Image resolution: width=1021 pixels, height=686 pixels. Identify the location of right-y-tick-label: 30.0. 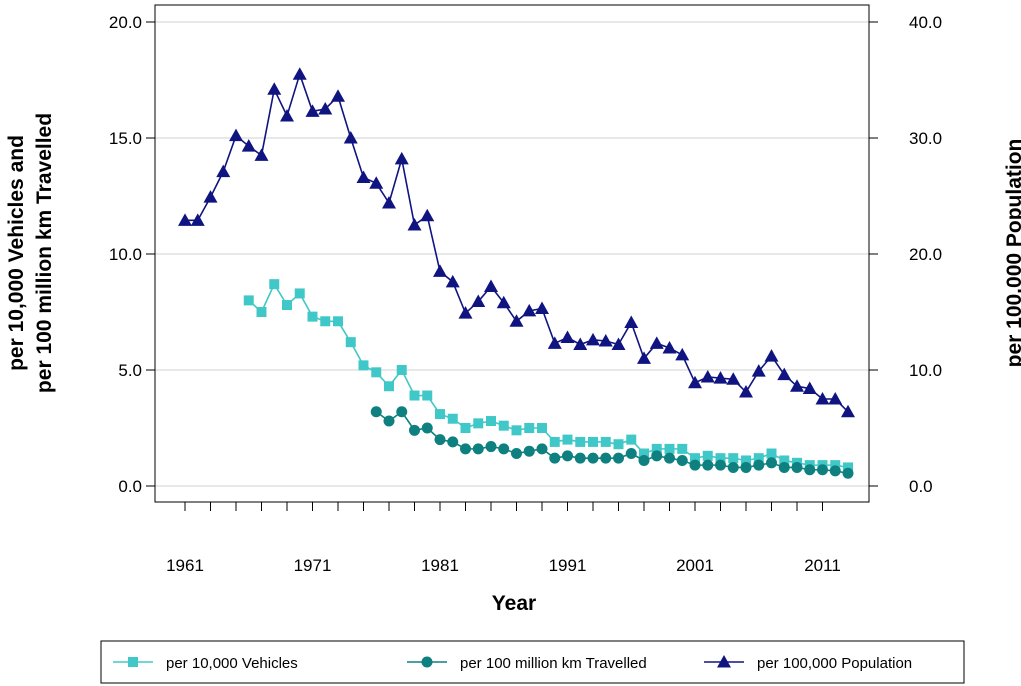
(925, 138).